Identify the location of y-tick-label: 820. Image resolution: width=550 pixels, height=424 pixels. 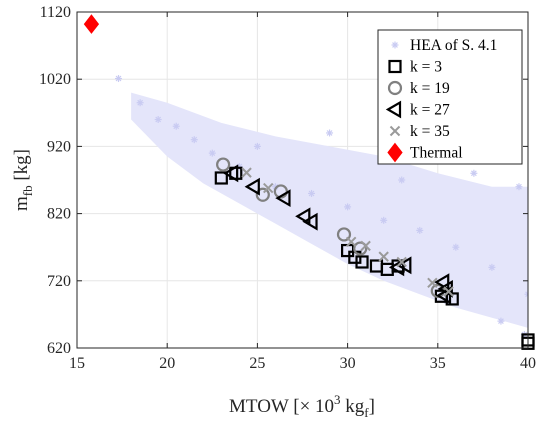
(59, 214).